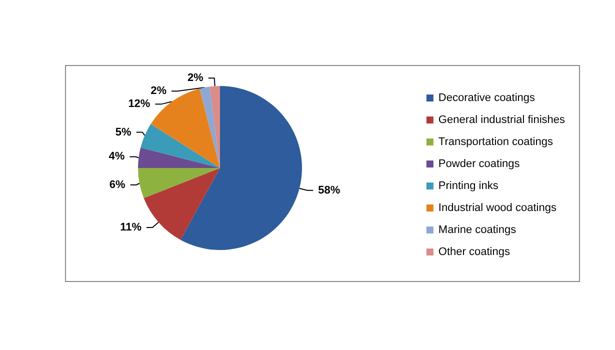  Describe the element at coordinates (468, 186) in the screenshot. I see `legend-label: Printing inks` at that location.